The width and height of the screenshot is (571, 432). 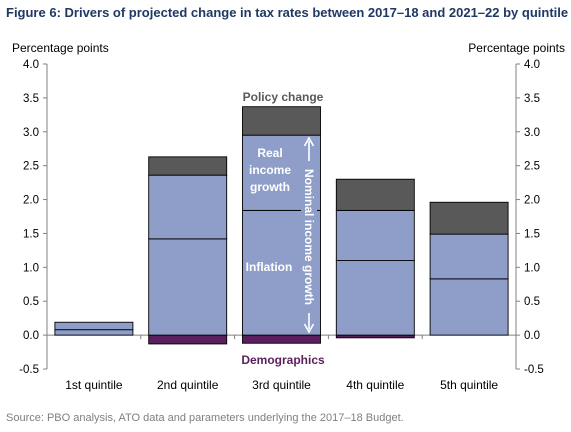 What do you see at coordinates (283, 97) in the screenshot?
I see `annotation-policy-change: Policy change` at bounding box center [283, 97].